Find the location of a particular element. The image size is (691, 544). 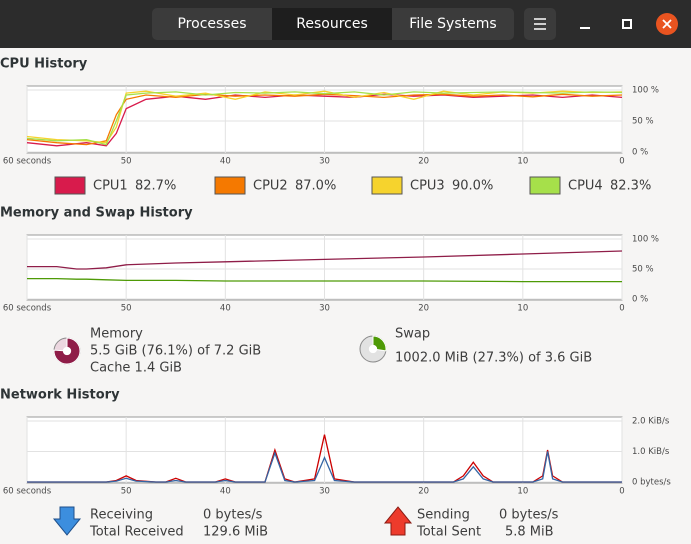

sending-rate: 0 bytes/s is located at coordinates (529, 515).